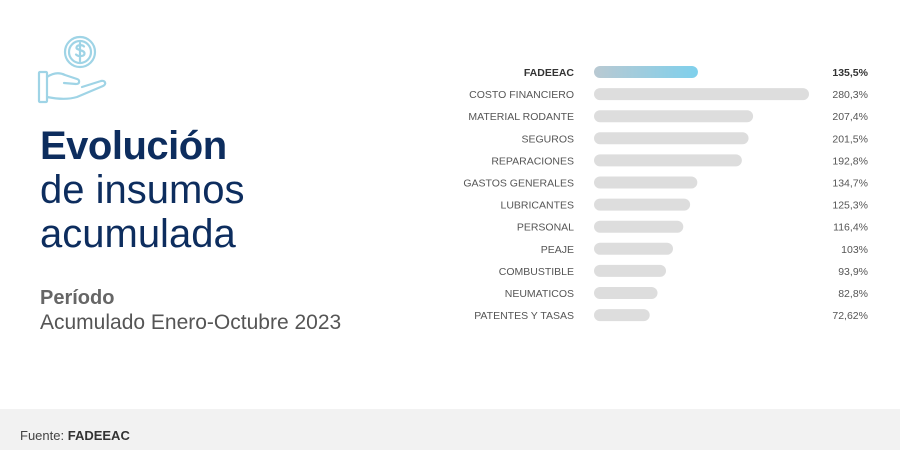 The height and width of the screenshot is (450, 900). Describe the element at coordinates (42, 435) in the screenshot. I see `source-label: Fuente:` at that location.